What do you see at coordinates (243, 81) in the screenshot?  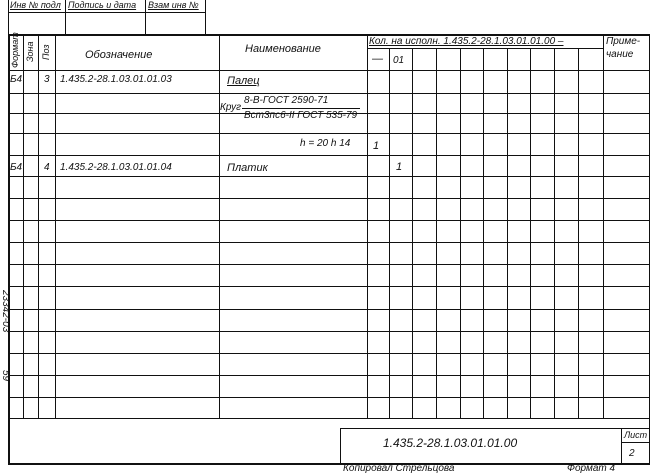 I see `row1-naimenovanie: Палец` at bounding box center [243, 81].